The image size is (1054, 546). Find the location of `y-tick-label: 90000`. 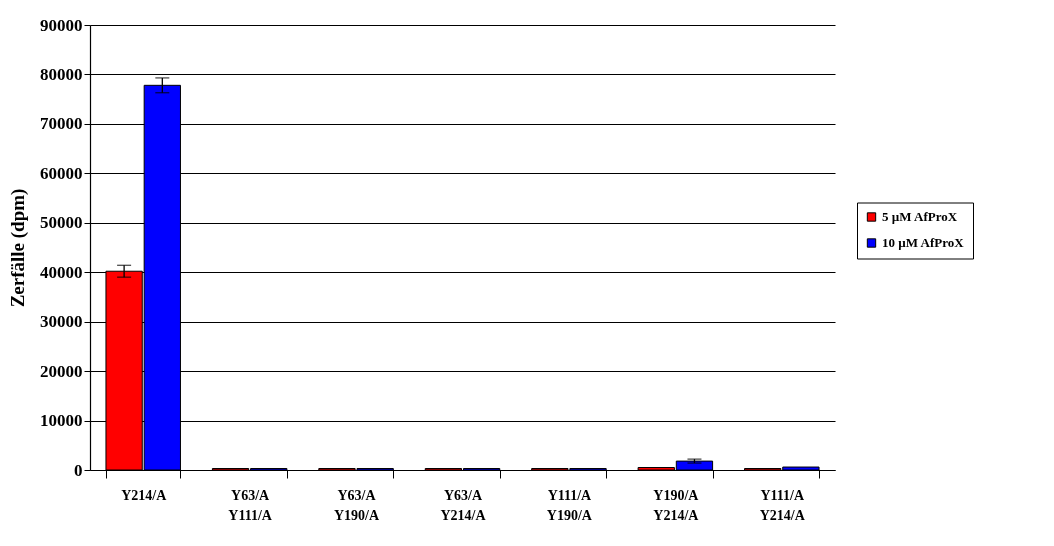

y-tick-label: 90000 is located at coordinates (61, 25).